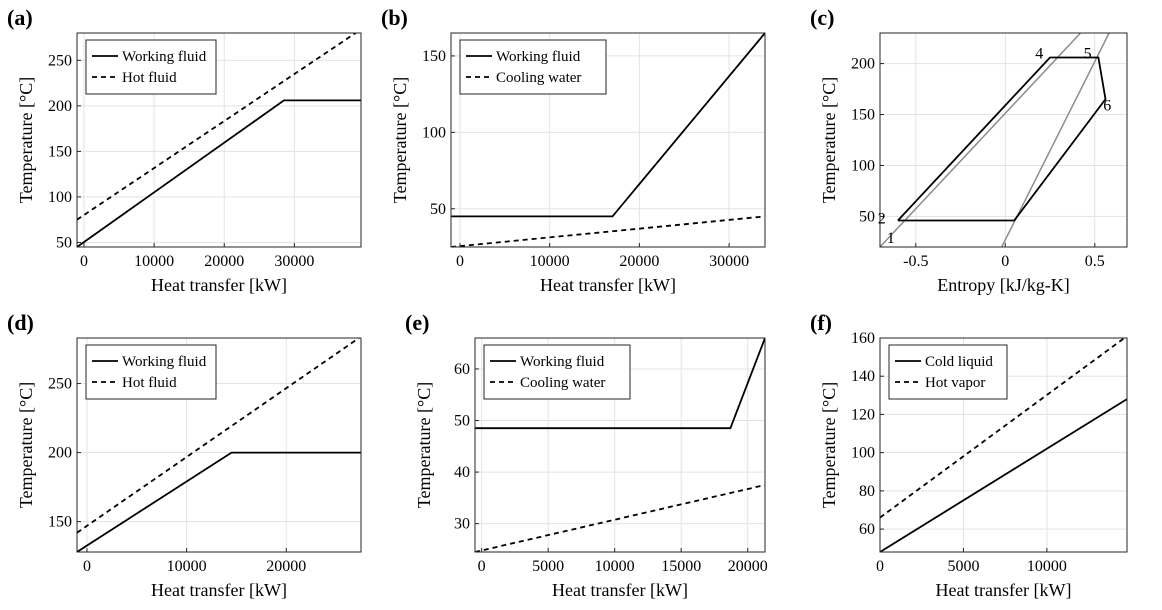  I want to click on panel-label: (a), so click(20, 17).